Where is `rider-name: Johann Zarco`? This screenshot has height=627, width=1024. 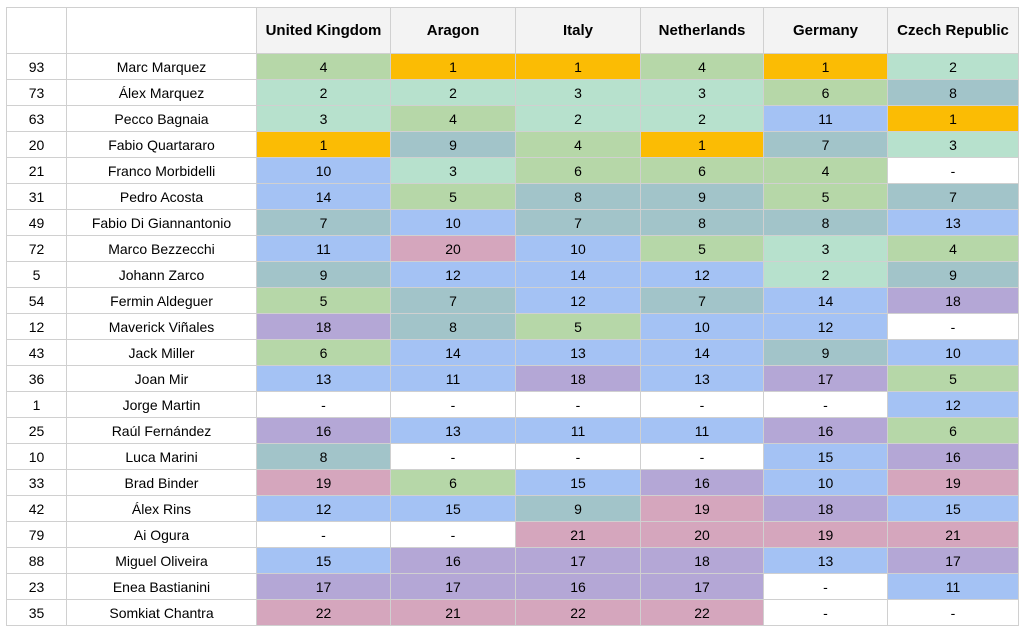
rider-name: Johann Zarco is located at coordinates (161, 274).